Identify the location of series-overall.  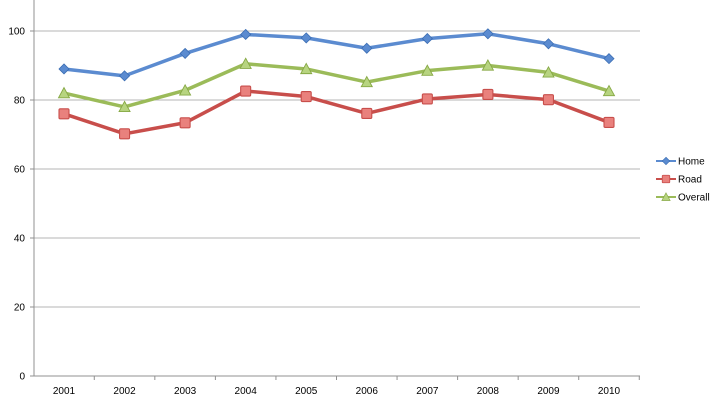
(336, 85).